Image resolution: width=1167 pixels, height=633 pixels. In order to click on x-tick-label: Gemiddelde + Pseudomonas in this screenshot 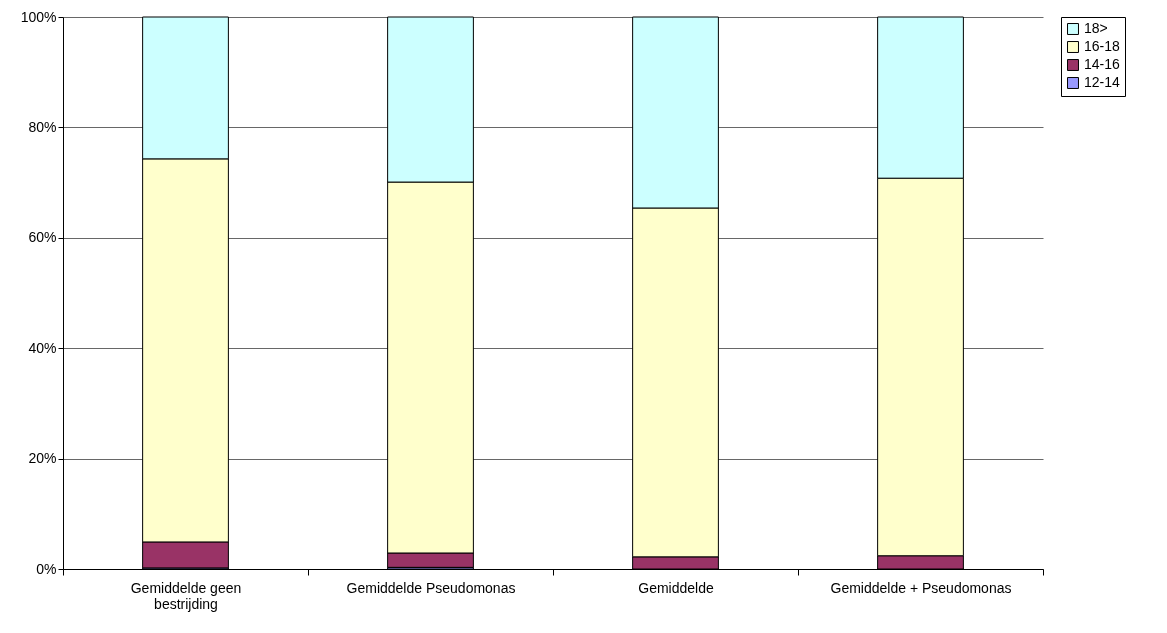, I will do `click(921, 587)`.